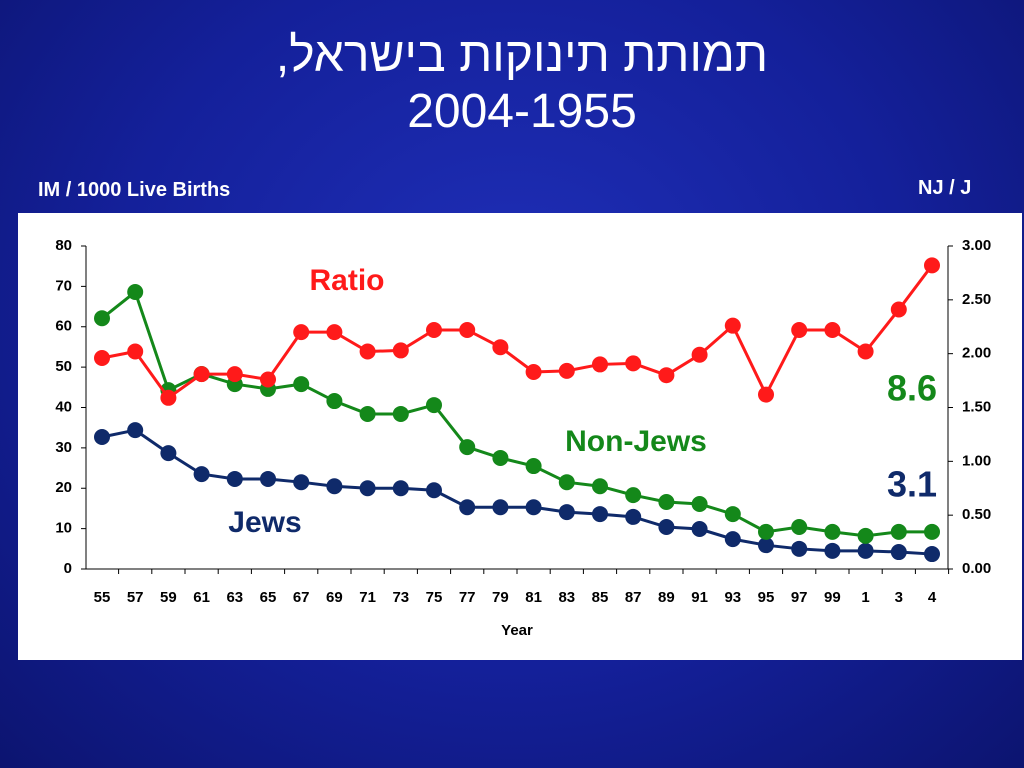  What do you see at coordinates (976, 406) in the screenshot?
I see `y2-tick-label: 1.50` at bounding box center [976, 406].